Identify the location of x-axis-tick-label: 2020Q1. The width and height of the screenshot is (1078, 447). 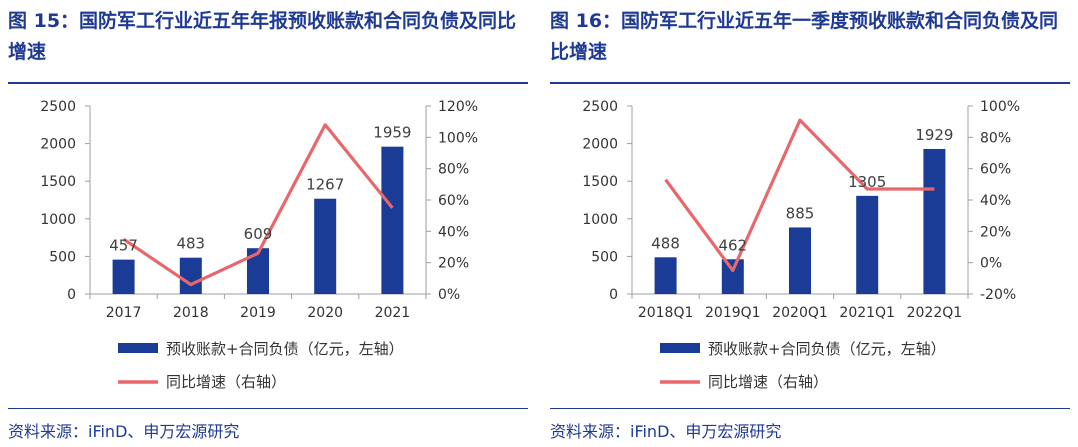
(800, 313).